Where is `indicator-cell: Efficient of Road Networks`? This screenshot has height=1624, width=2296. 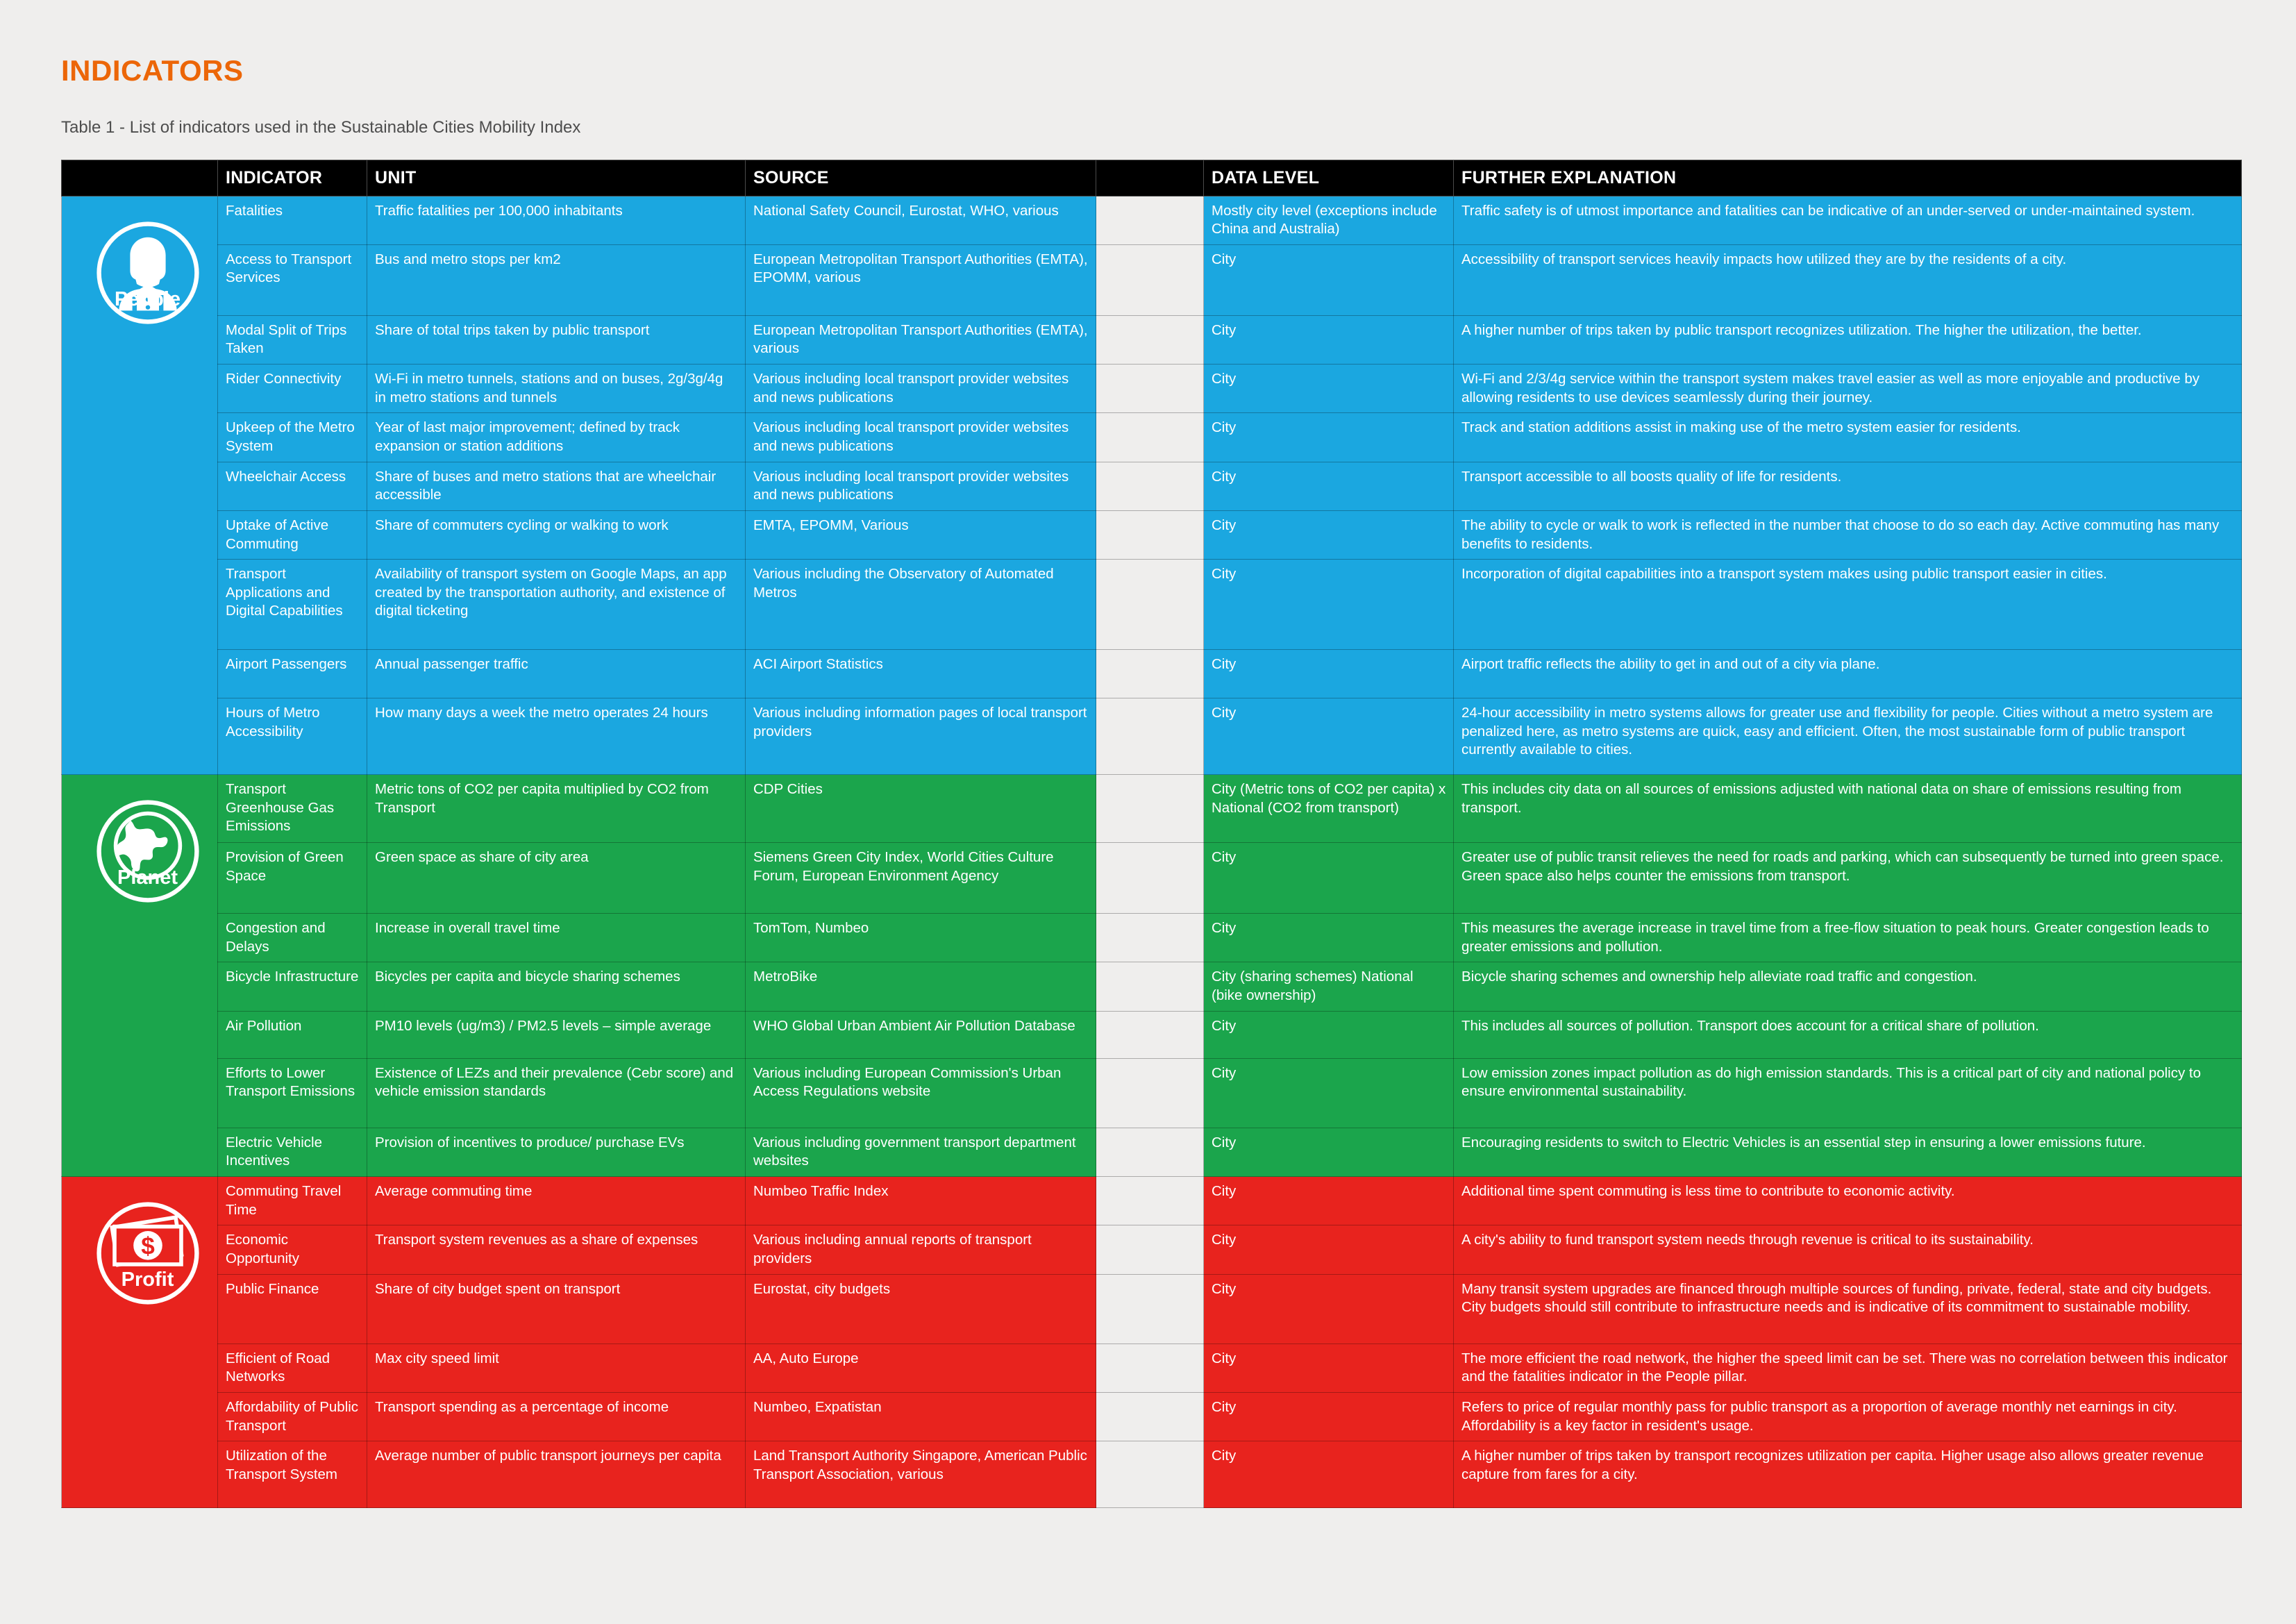
indicator-cell: Efficient of Road Networks is located at coordinates (292, 1368).